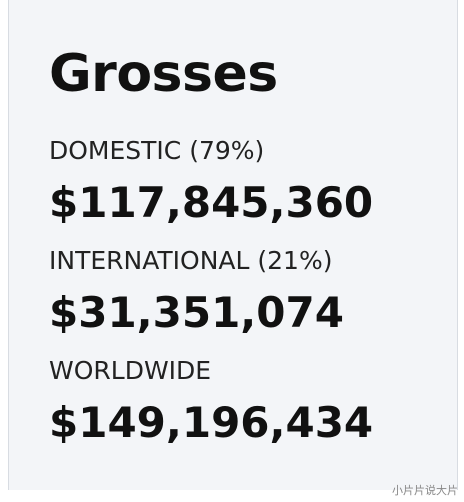 This screenshot has width=464, height=502. Describe the element at coordinates (130, 370) in the screenshot. I see `worldwide-label: WORLDWIDE` at that location.